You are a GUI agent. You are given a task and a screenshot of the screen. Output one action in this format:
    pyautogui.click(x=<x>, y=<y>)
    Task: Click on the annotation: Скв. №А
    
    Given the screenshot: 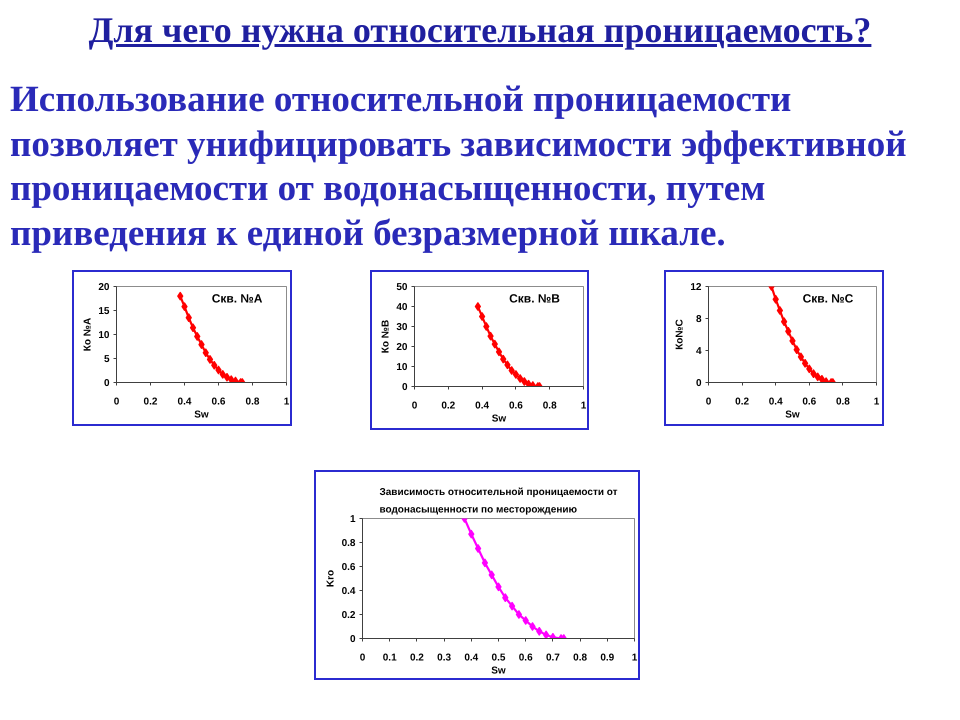 What is the action you would take?
    pyautogui.click(x=237, y=298)
    